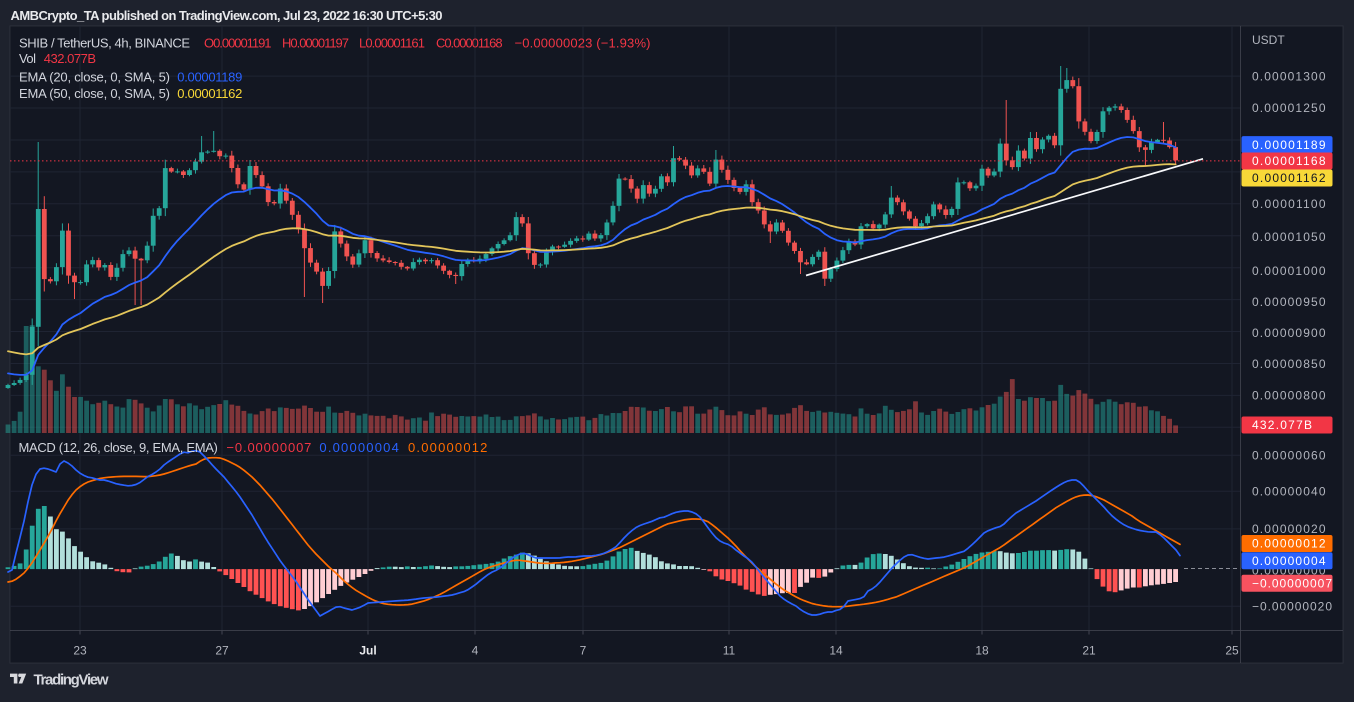  Describe the element at coordinates (1268, 40) in the screenshot. I see `svg-text: USDT` at that location.